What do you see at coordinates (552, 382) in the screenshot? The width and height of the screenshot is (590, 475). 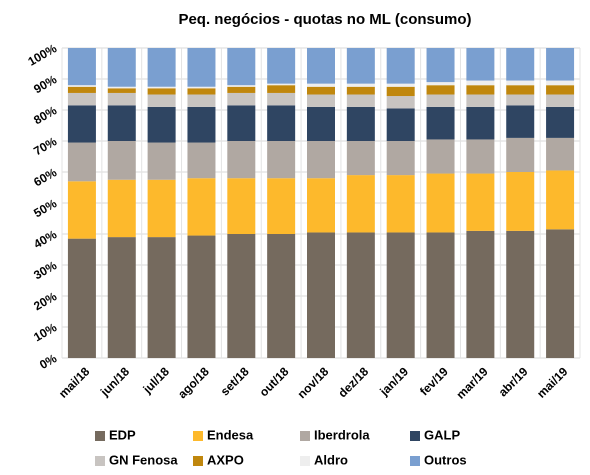 I see `x-tick-label: mai/19` at bounding box center [552, 382].